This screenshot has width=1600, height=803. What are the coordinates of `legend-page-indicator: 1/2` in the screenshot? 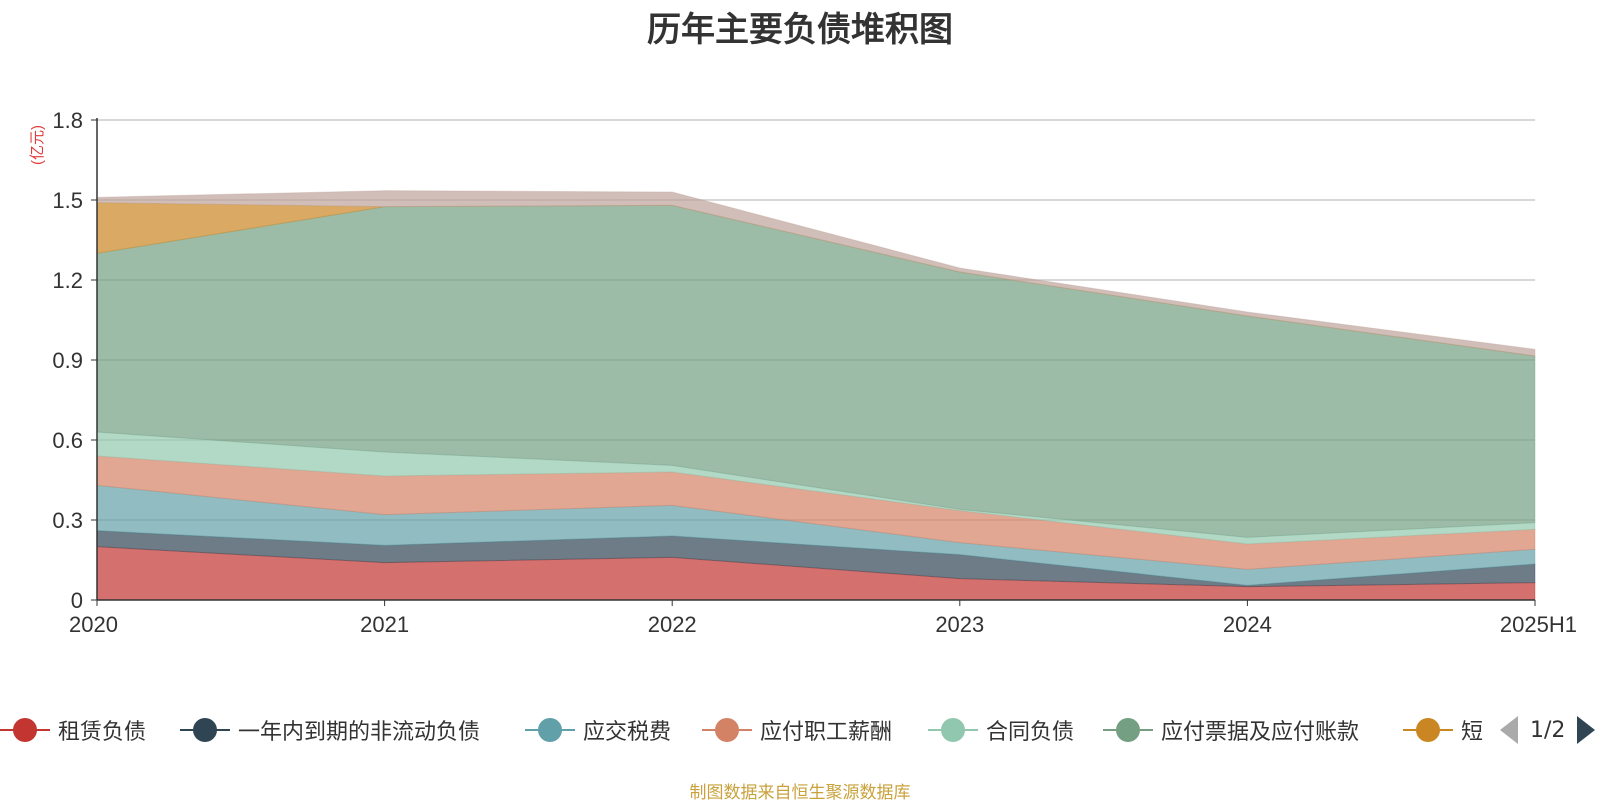 It's located at (1548, 730).